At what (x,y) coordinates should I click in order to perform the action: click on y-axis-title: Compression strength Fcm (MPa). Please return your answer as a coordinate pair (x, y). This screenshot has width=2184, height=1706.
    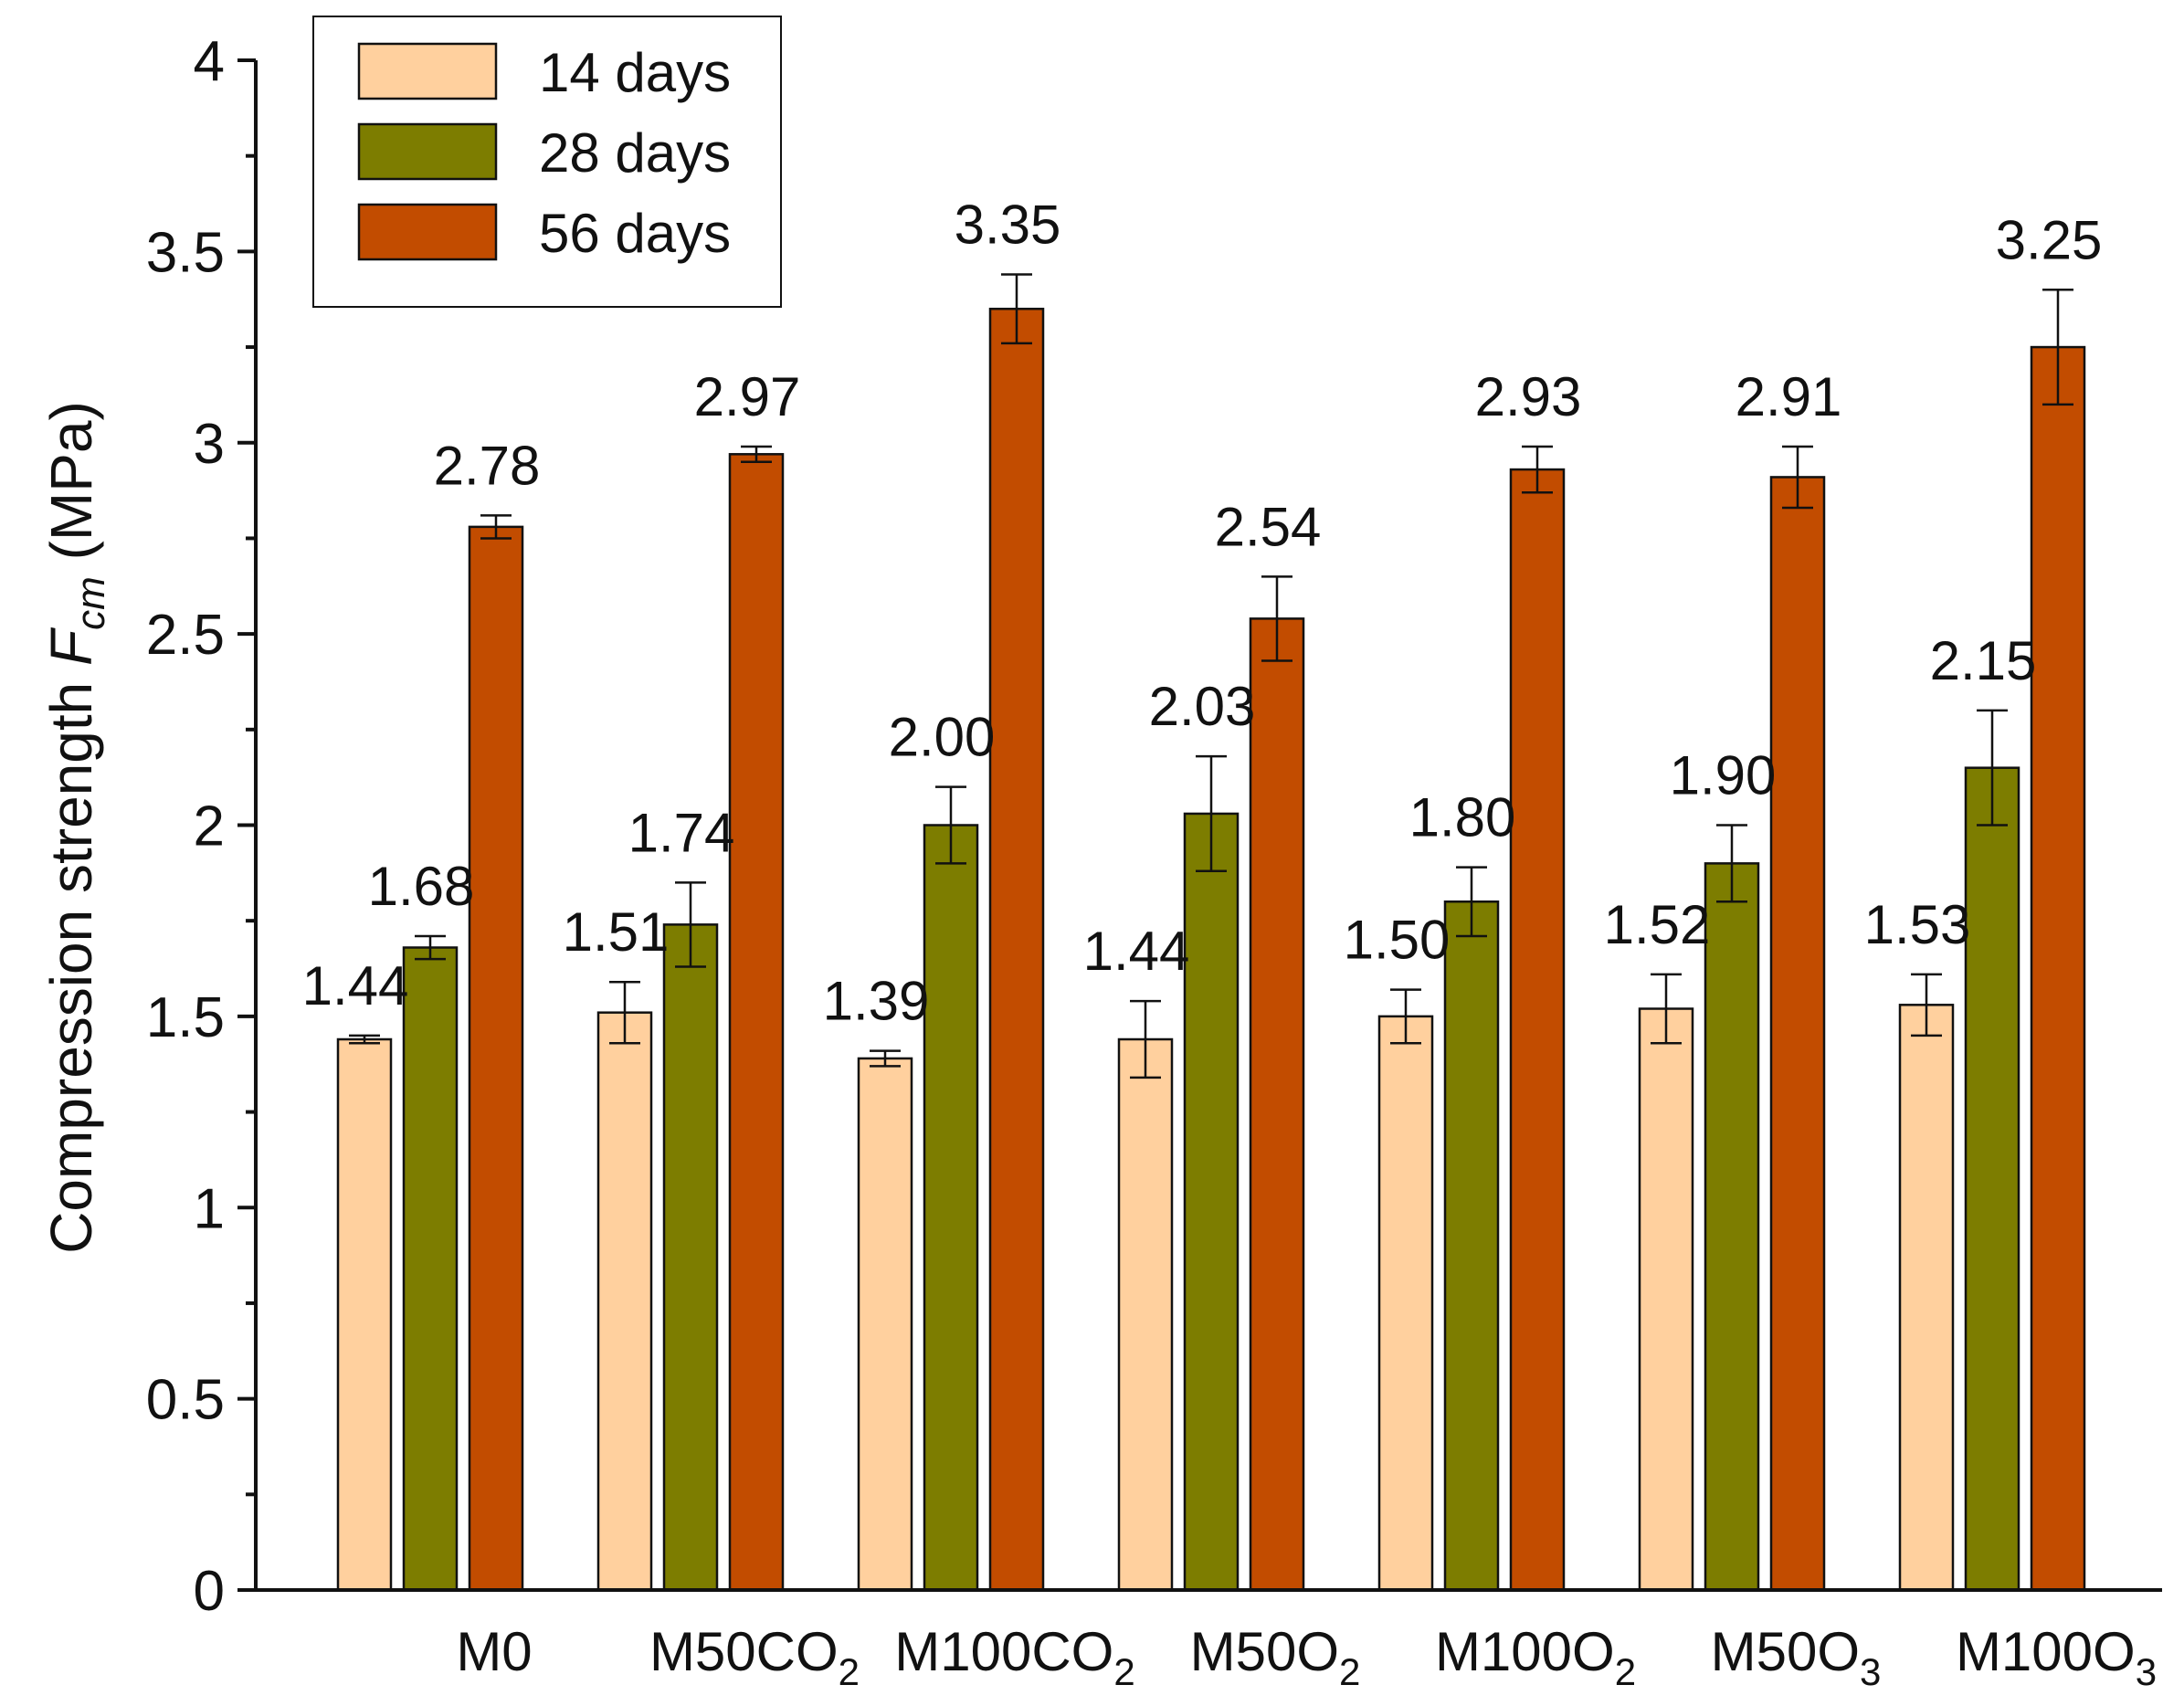
    Looking at the image, I should click on (75, 827).